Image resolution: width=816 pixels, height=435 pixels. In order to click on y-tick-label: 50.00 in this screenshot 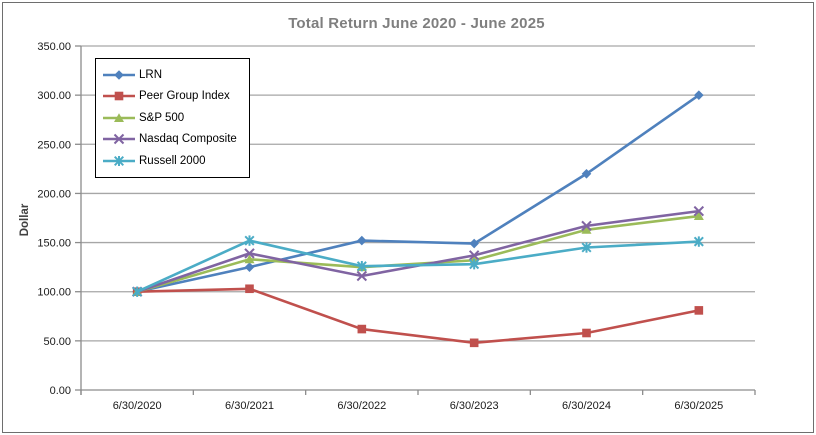, I will do `click(57, 342)`.